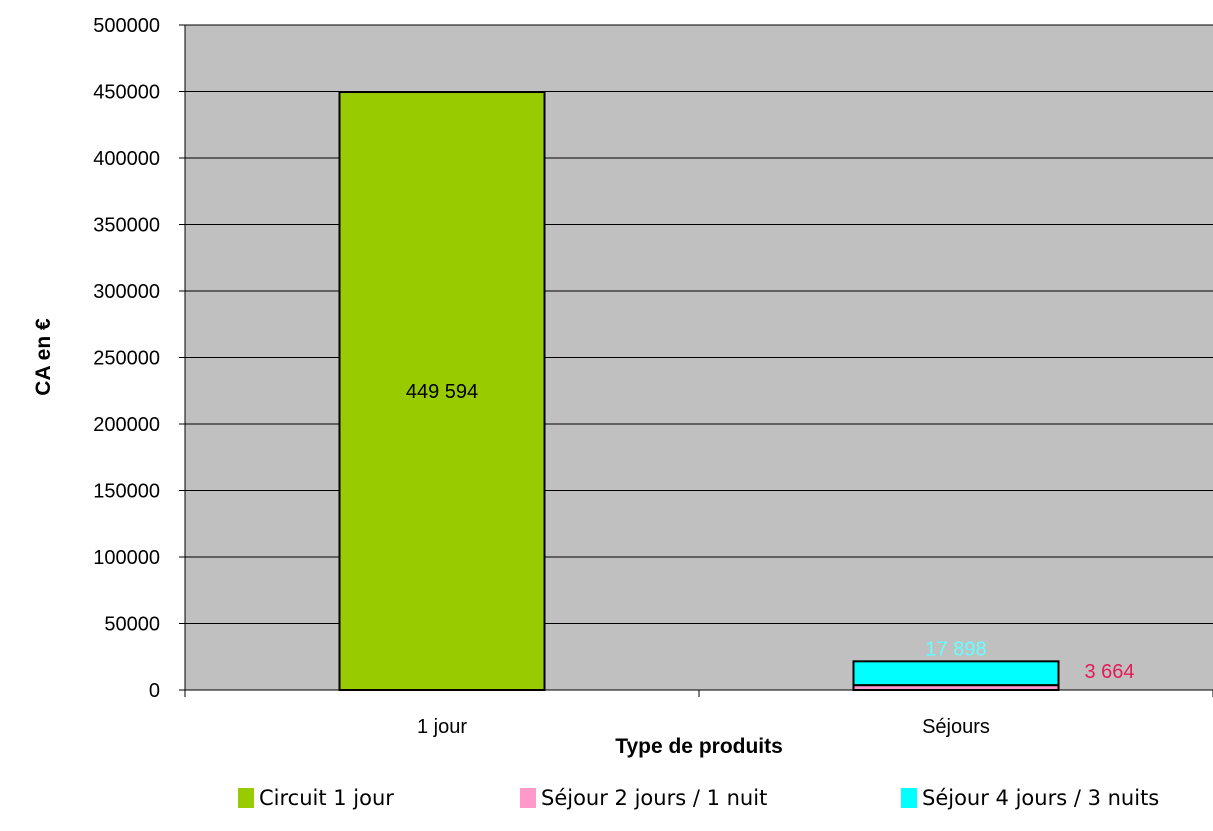  What do you see at coordinates (126, 226) in the screenshot?
I see `y-tick-label: 350000` at bounding box center [126, 226].